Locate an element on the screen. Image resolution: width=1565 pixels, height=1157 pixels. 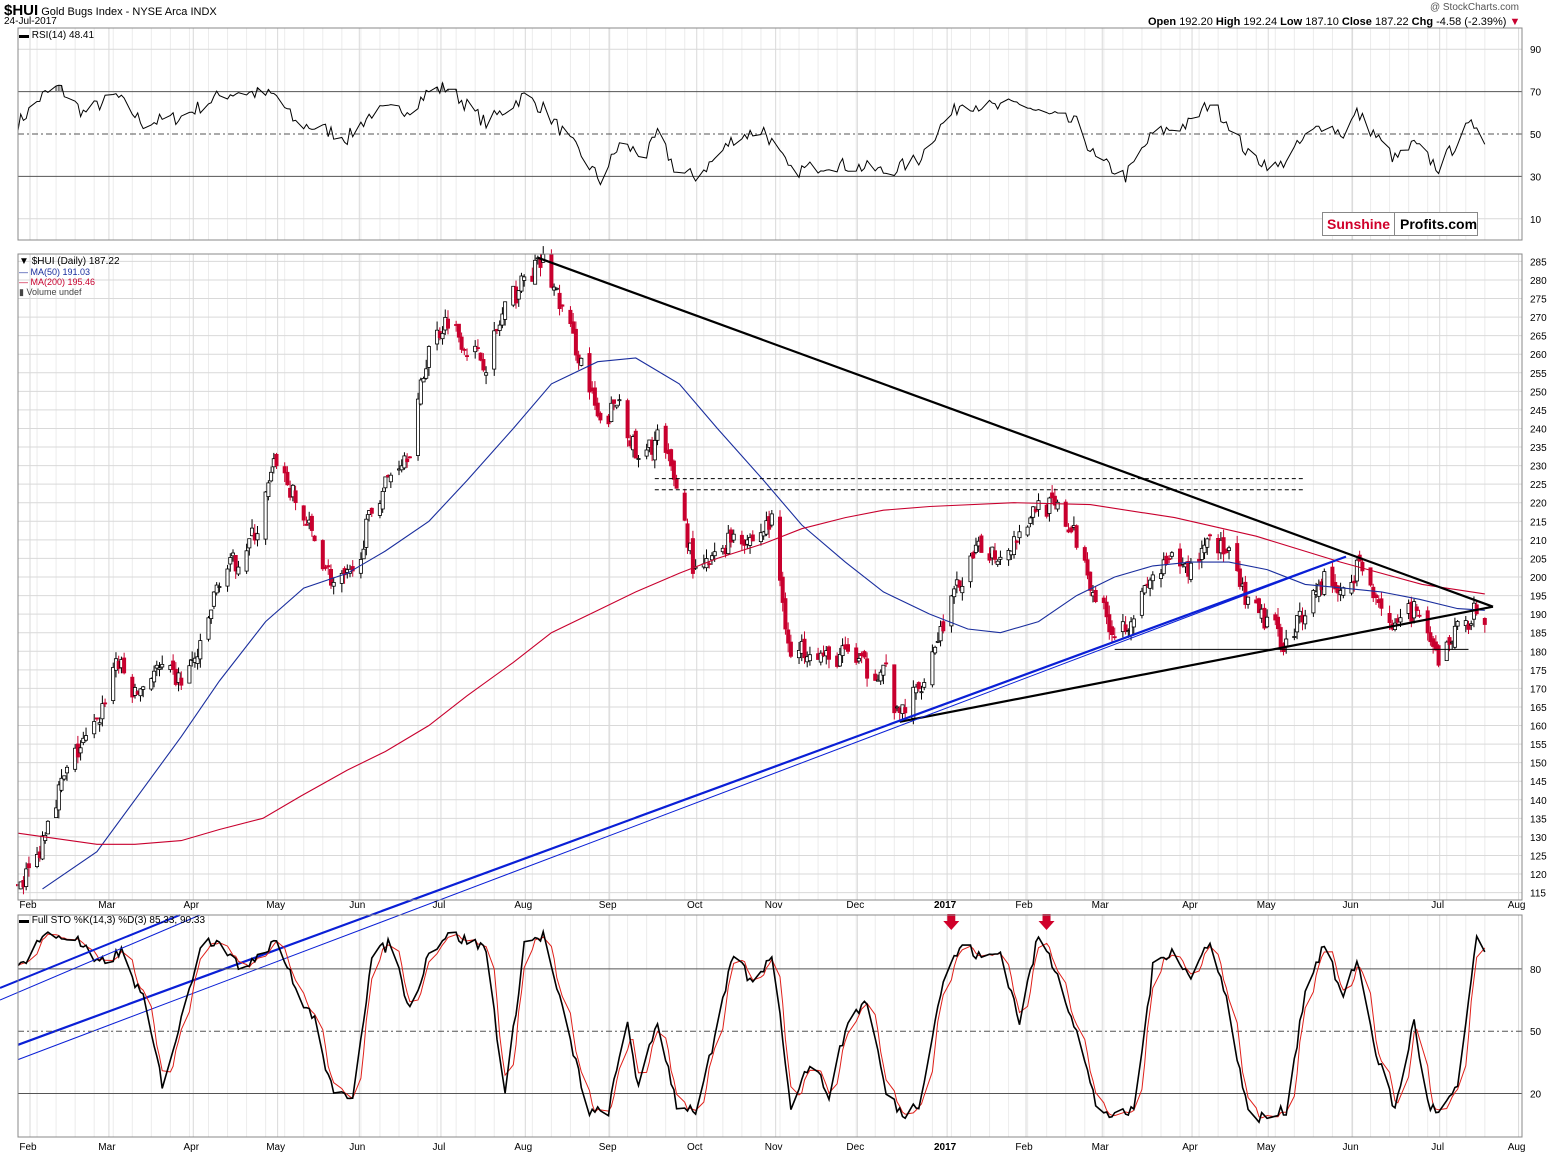
month-label: Apr is located at coordinates (192, 1147).